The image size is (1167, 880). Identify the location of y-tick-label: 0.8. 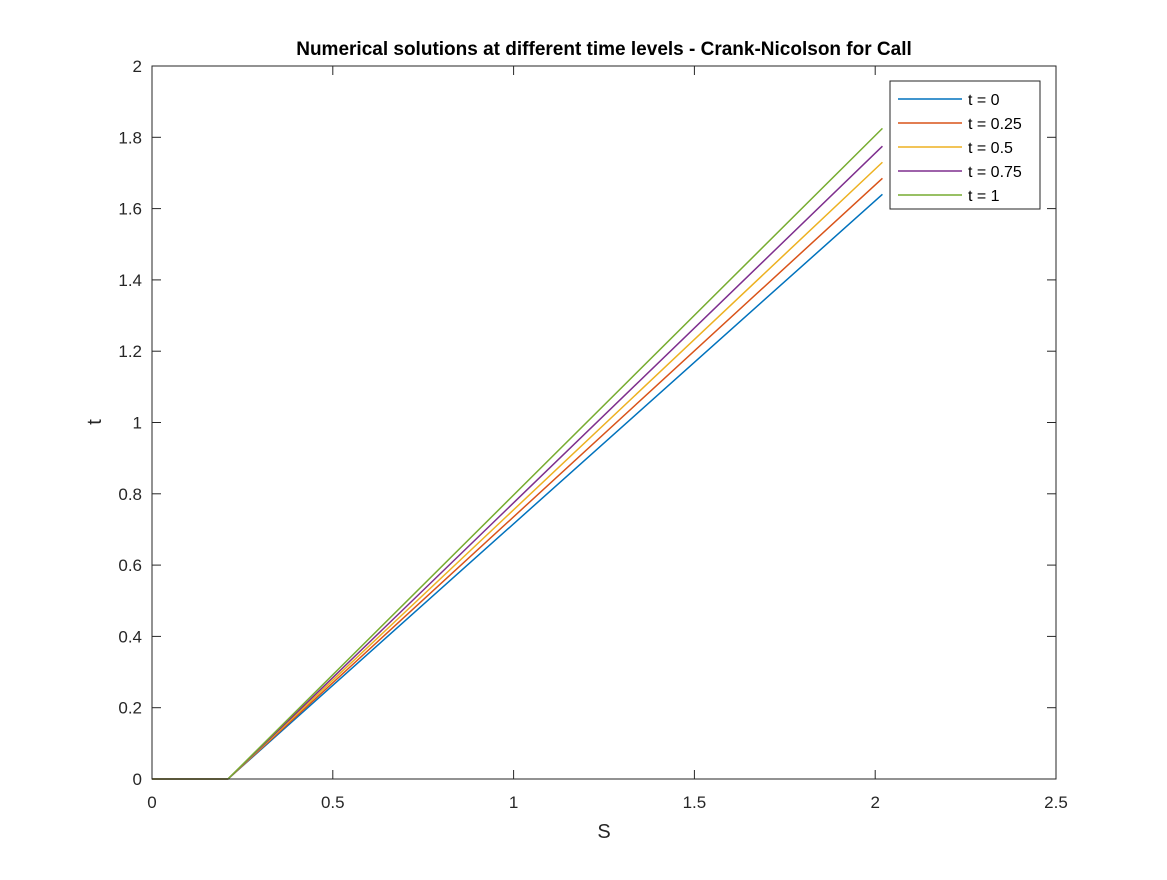
(130, 494).